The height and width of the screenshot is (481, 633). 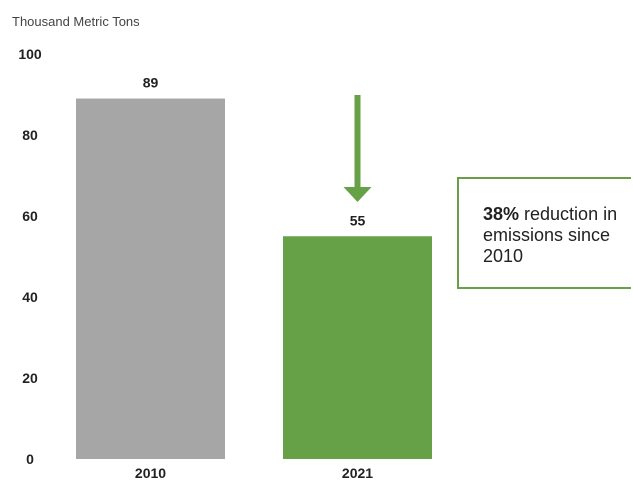 I want to click on y-tick-label: 100, so click(x=30, y=54).